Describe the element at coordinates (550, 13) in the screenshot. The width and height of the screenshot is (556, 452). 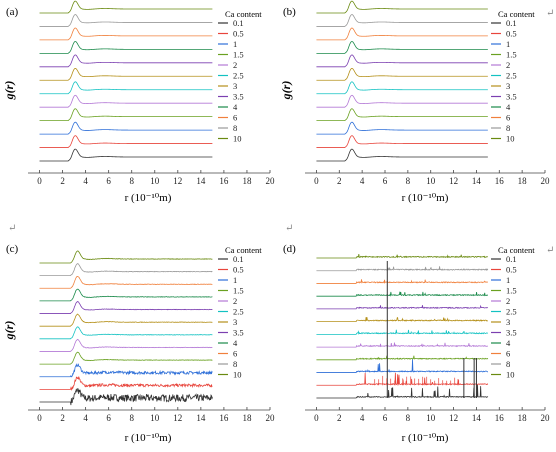
I see `return-mark-b: ↵` at that location.